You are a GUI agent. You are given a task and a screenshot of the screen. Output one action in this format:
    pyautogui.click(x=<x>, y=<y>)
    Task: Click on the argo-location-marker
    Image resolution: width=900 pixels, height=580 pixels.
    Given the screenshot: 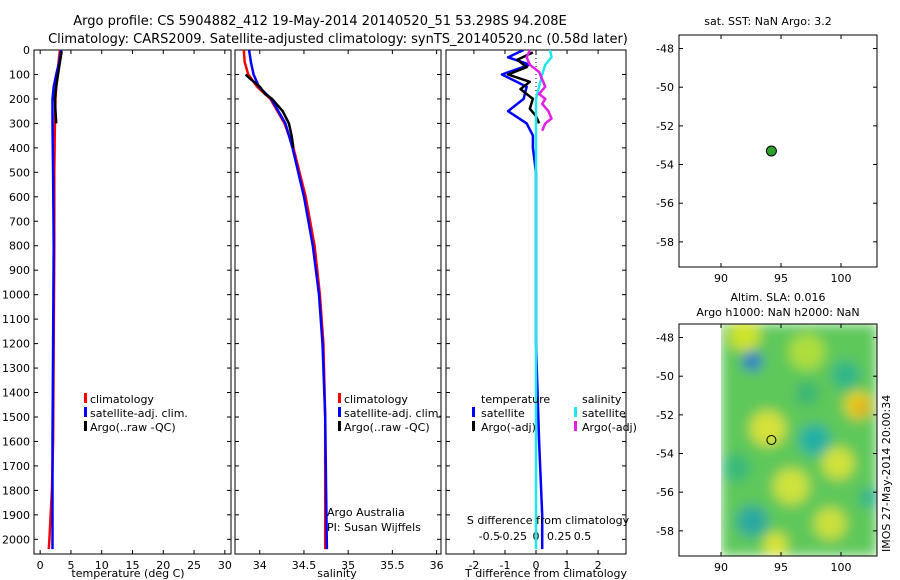 What is the action you would take?
    pyautogui.click(x=771, y=151)
    